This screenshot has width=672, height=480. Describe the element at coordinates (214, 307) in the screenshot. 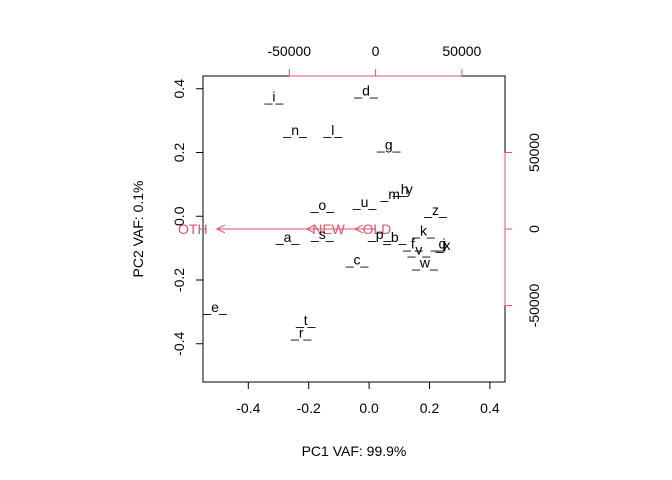

I see `point-label: _e_` at that location.